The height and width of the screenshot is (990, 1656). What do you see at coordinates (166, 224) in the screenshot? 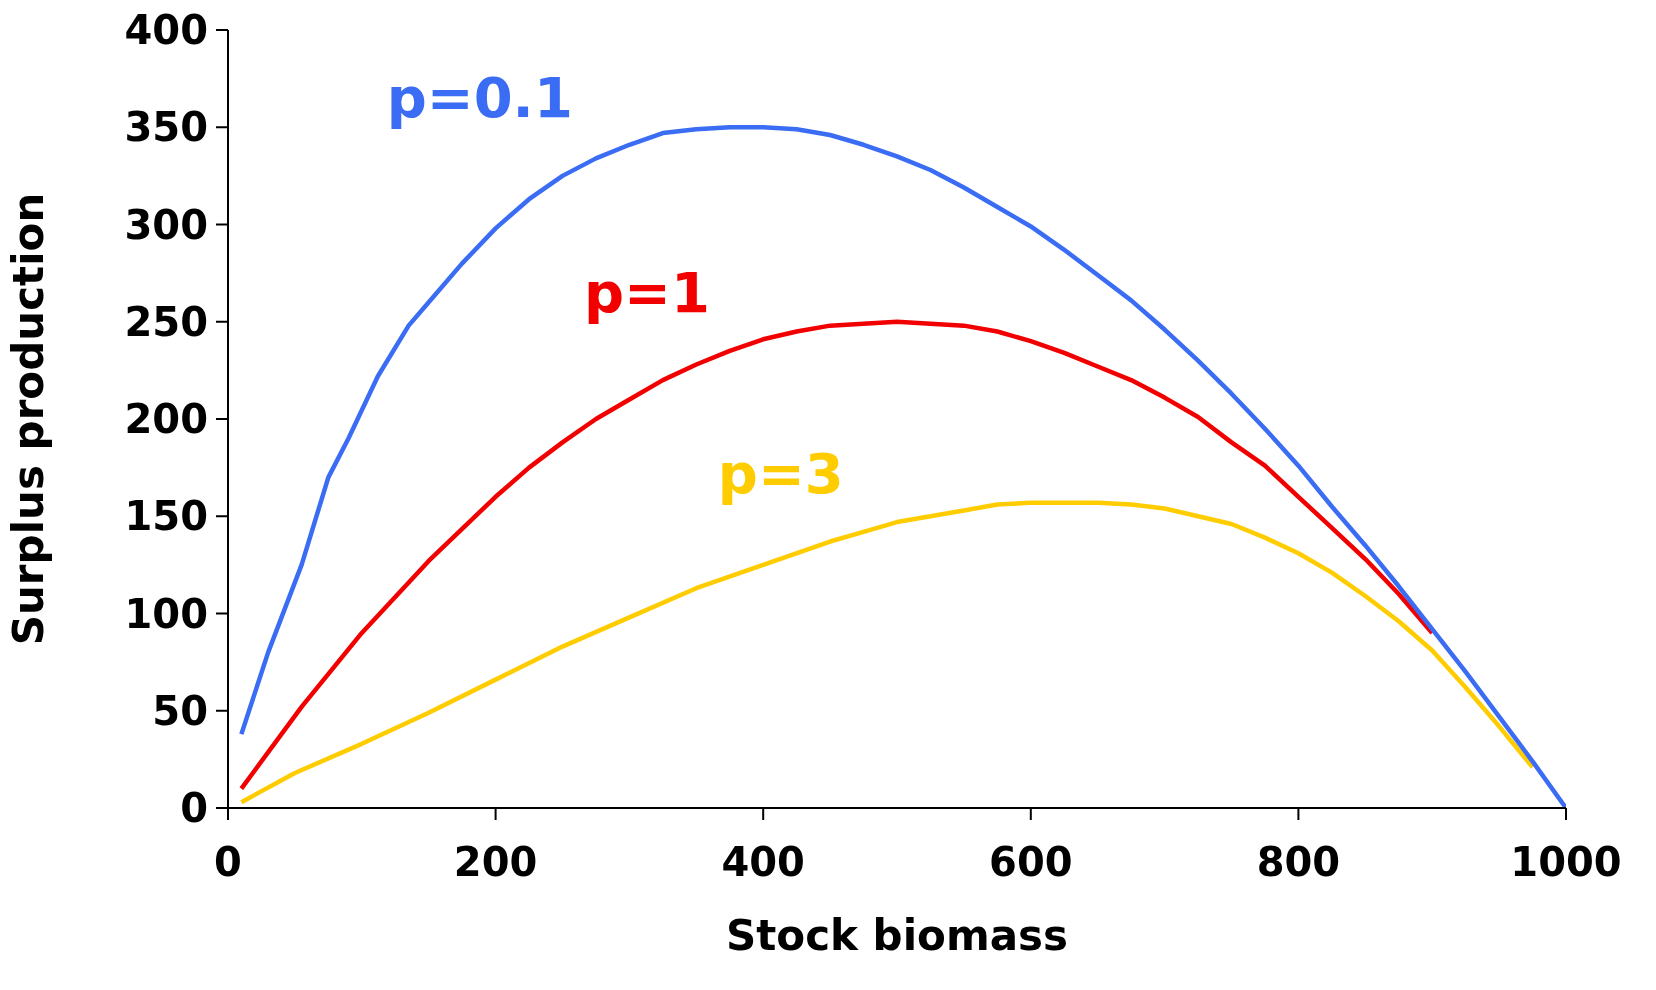
I see `y-tick-label: 300` at bounding box center [166, 224].